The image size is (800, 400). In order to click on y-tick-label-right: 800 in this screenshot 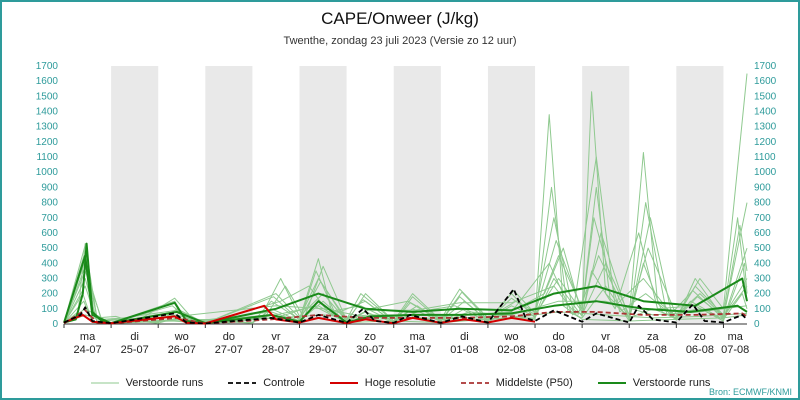, I will do `click(762, 203)`.